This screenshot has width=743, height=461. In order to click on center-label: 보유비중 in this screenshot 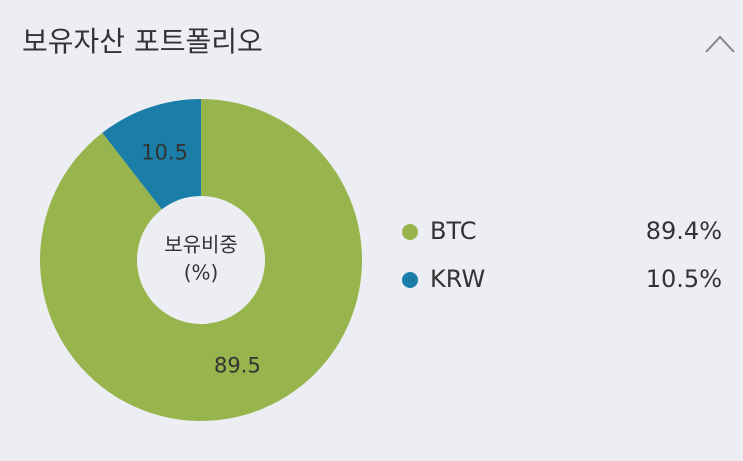, I will do `click(201, 245)`.